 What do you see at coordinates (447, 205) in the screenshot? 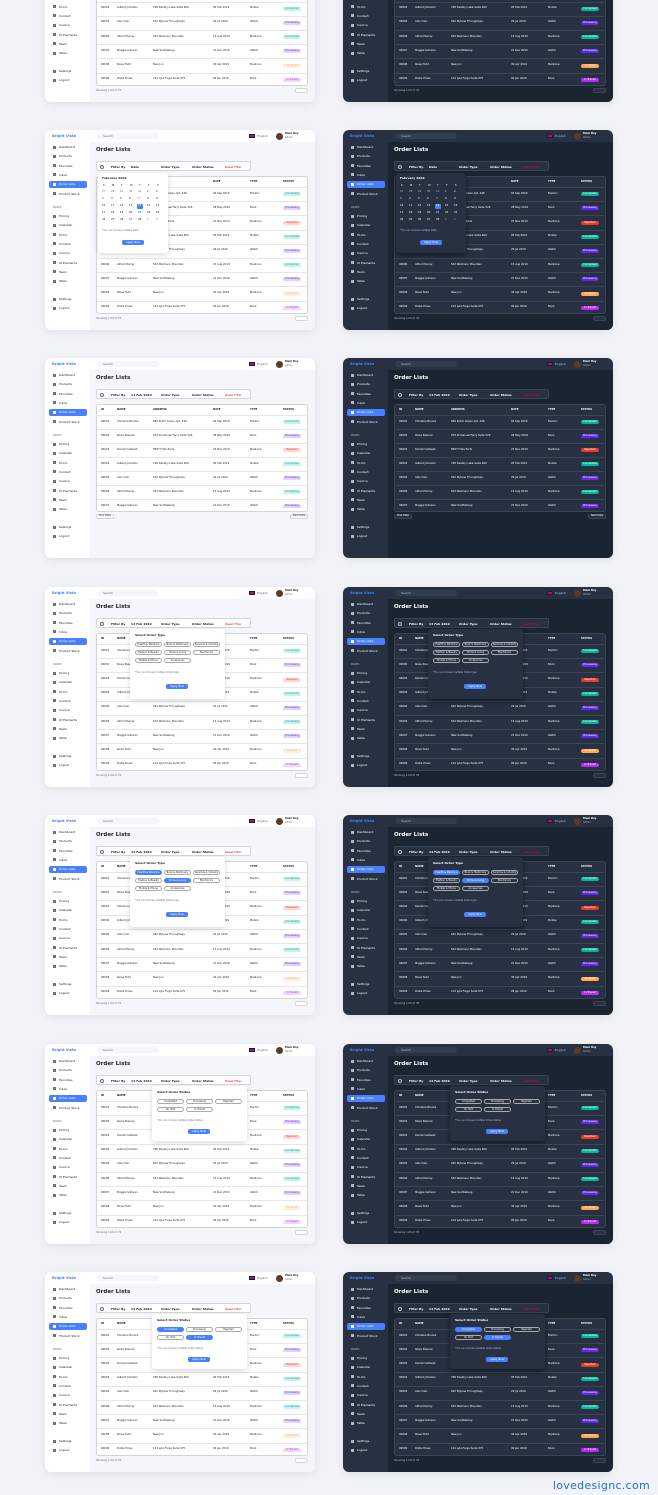
I see `calendar-day: 15` at bounding box center [447, 205].